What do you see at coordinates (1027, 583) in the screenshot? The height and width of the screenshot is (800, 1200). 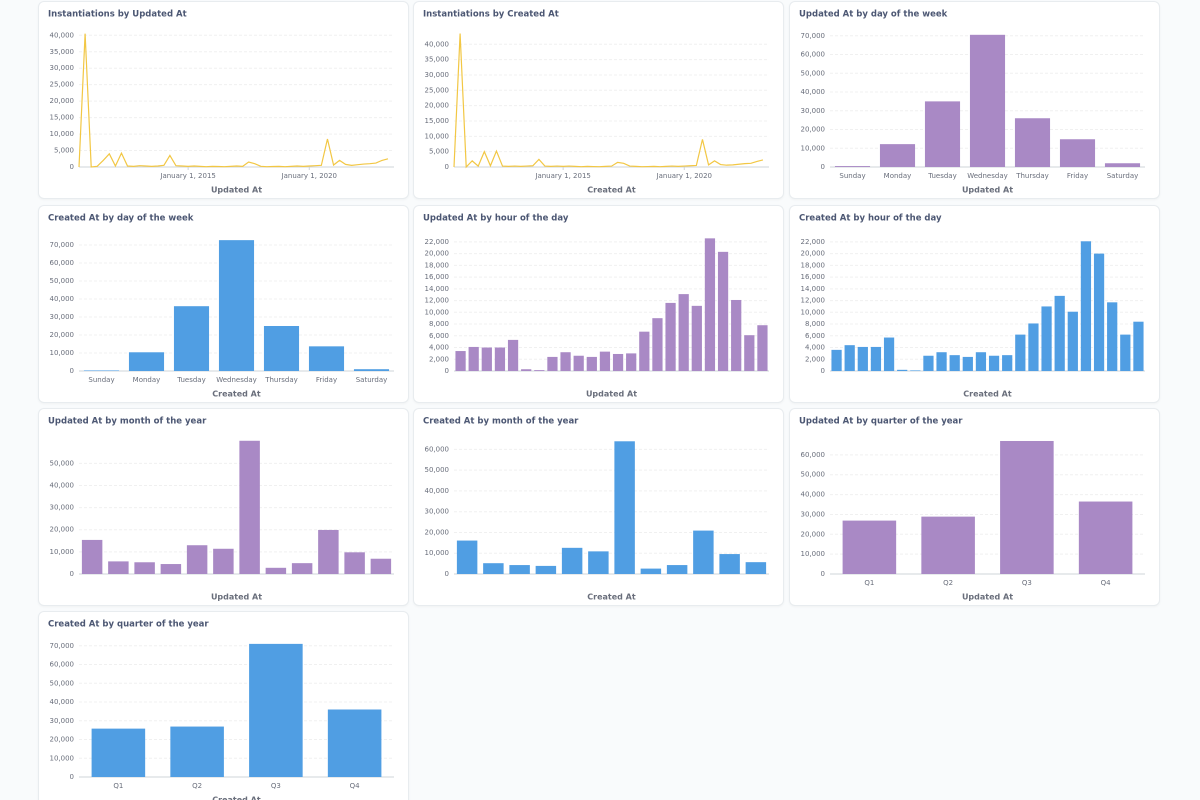 I see `x-tick-label: Q3` at bounding box center [1027, 583].